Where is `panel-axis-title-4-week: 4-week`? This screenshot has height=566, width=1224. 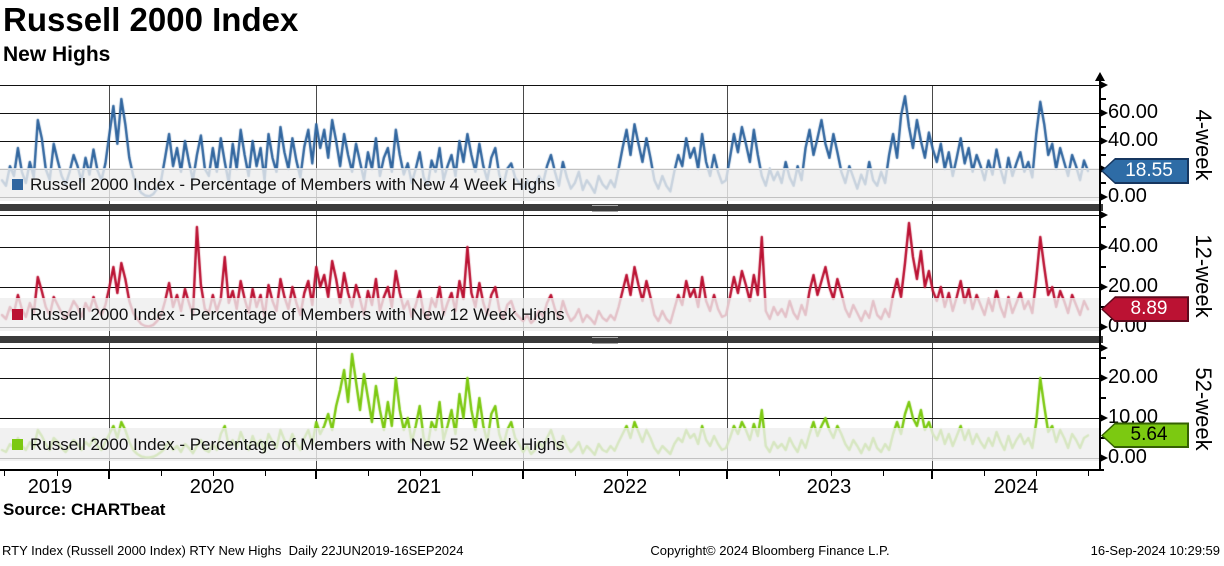
panel-axis-title-4-week: 4-week is located at coordinates (1203, 145).